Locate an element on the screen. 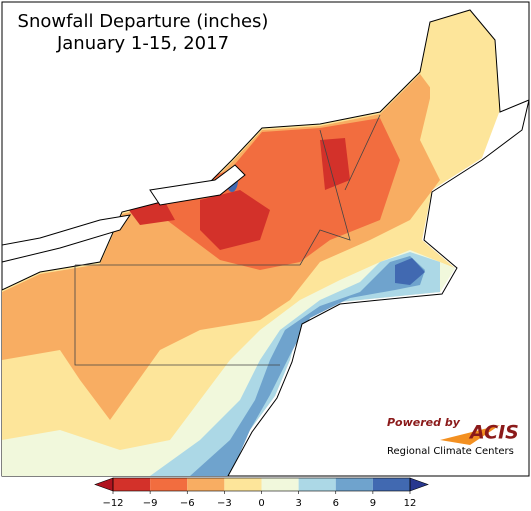 The width and height of the screenshot is (531, 511). colorbar-tick-label: 12 is located at coordinates (410, 503).